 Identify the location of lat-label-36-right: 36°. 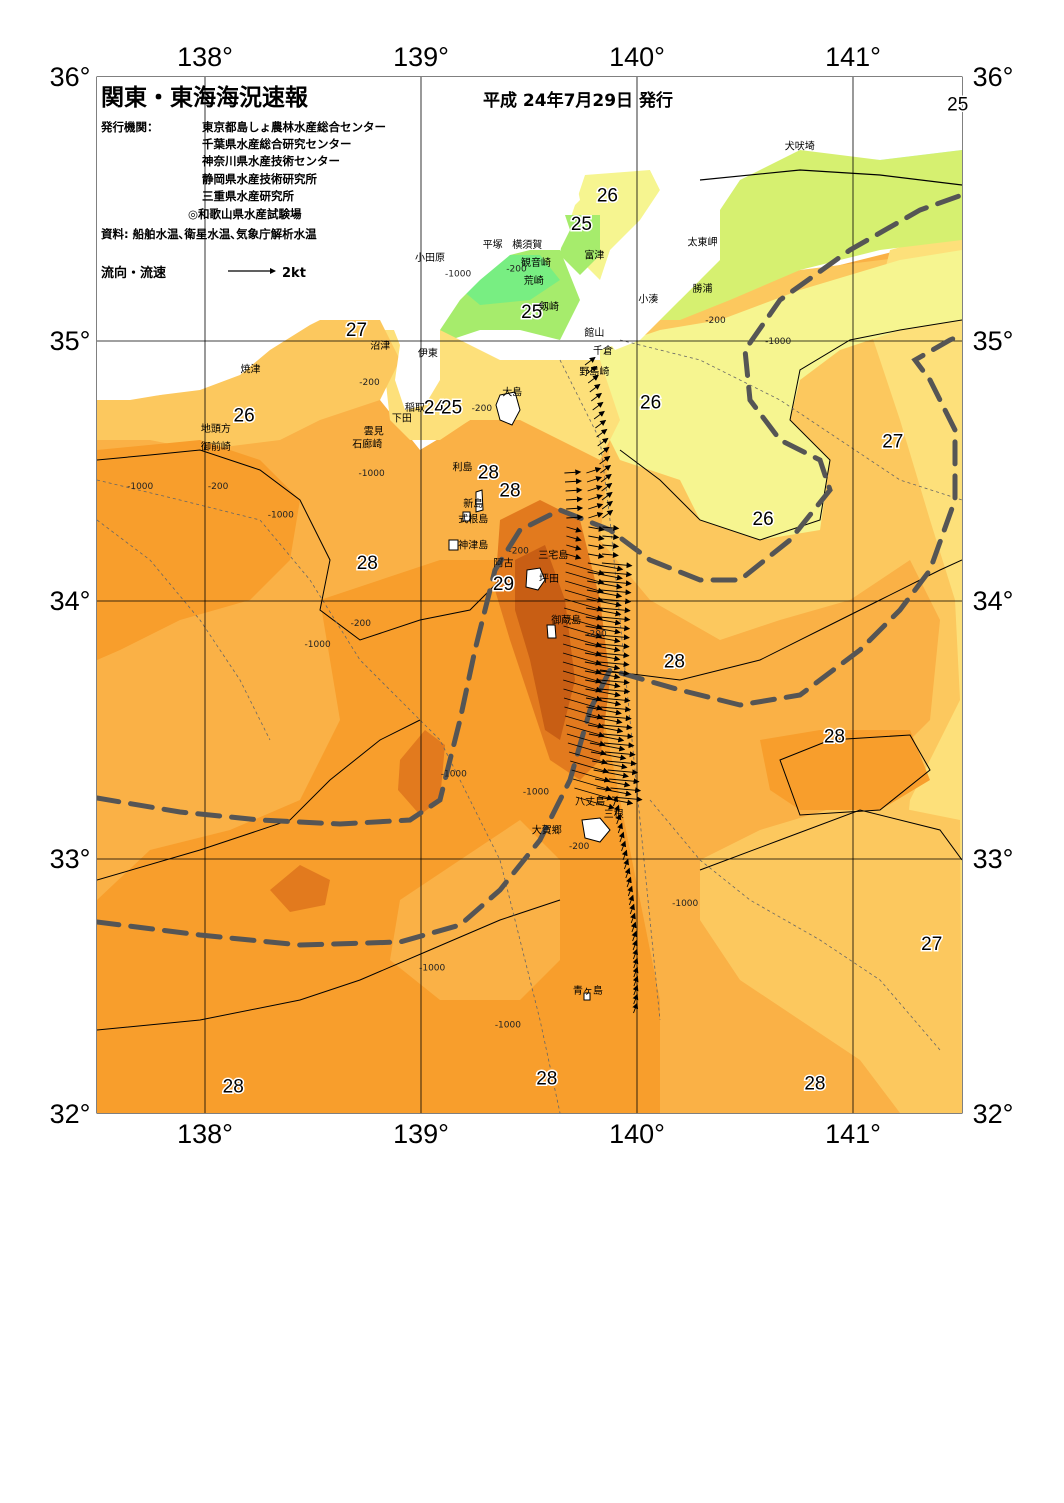
(993, 77).